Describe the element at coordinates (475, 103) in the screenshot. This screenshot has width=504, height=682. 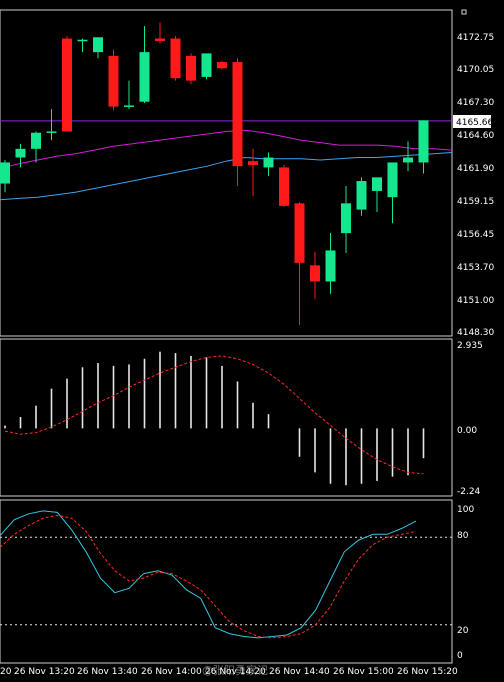
I see `price-tick: 4167.30` at that location.